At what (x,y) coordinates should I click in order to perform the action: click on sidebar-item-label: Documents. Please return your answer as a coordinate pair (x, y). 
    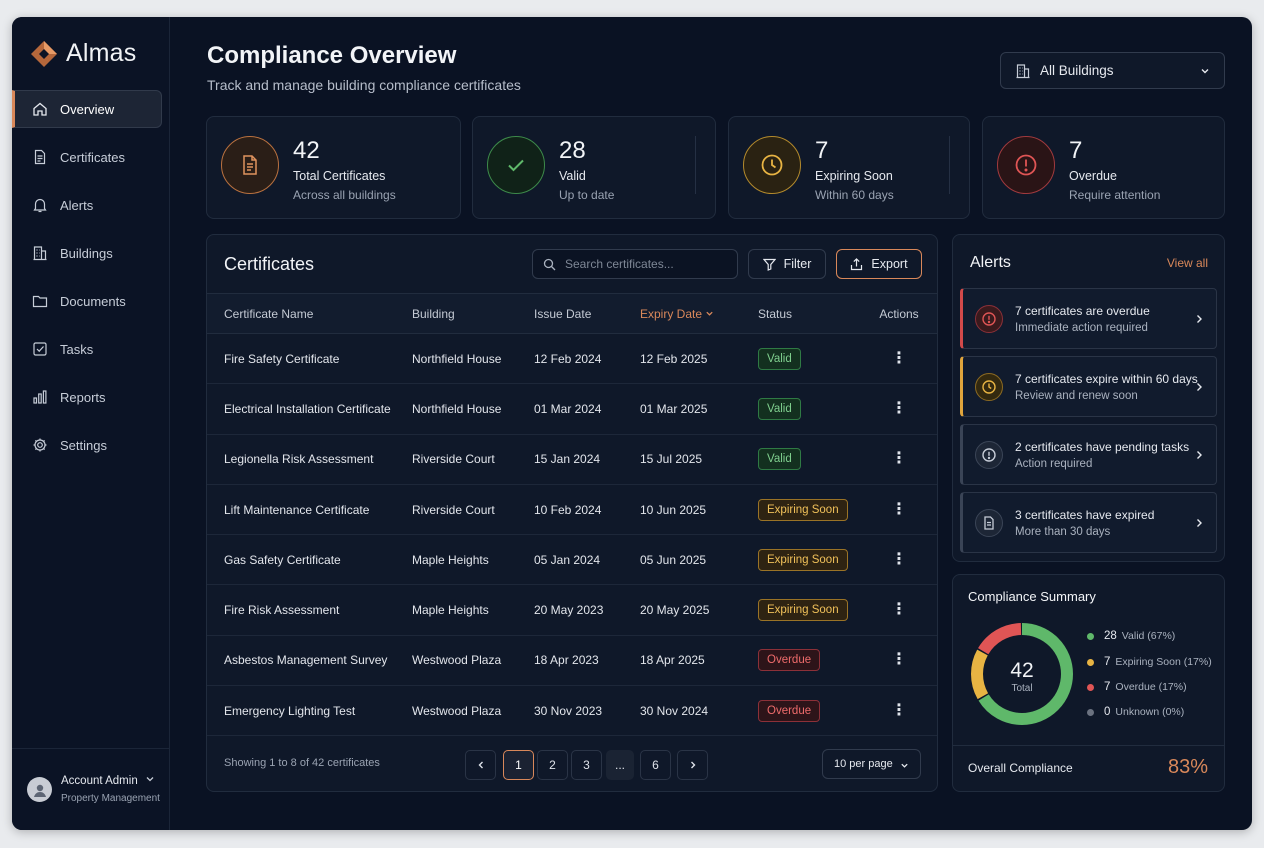
    Looking at the image, I should click on (93, 301).